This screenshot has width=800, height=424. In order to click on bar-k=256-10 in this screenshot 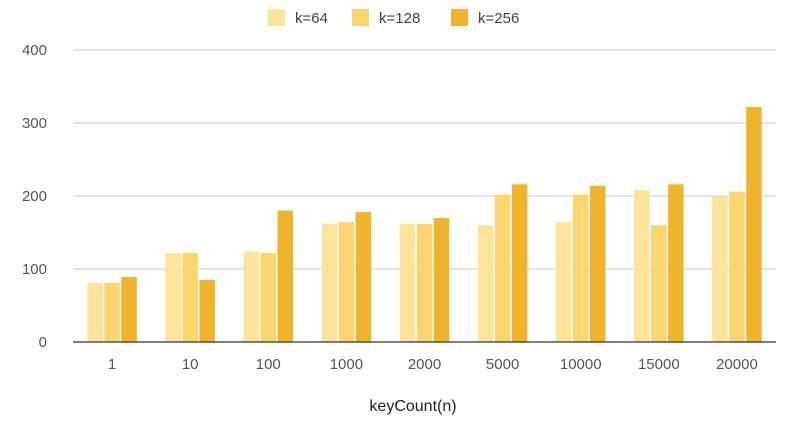, I will do `click(207, 310)`.